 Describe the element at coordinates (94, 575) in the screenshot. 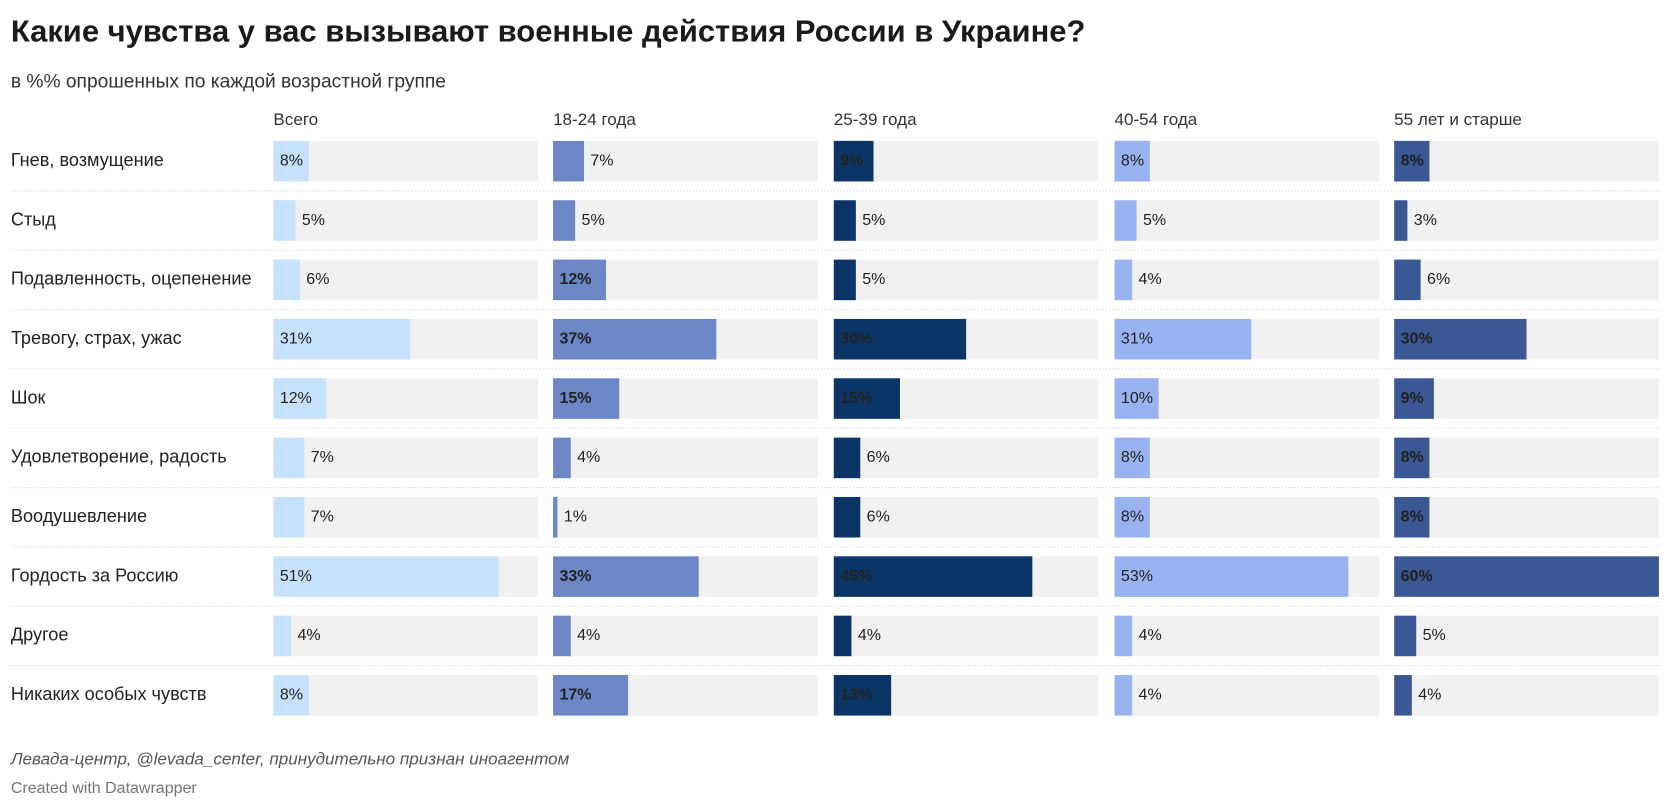

I see `row-label: Гордость за Россию` at that location.